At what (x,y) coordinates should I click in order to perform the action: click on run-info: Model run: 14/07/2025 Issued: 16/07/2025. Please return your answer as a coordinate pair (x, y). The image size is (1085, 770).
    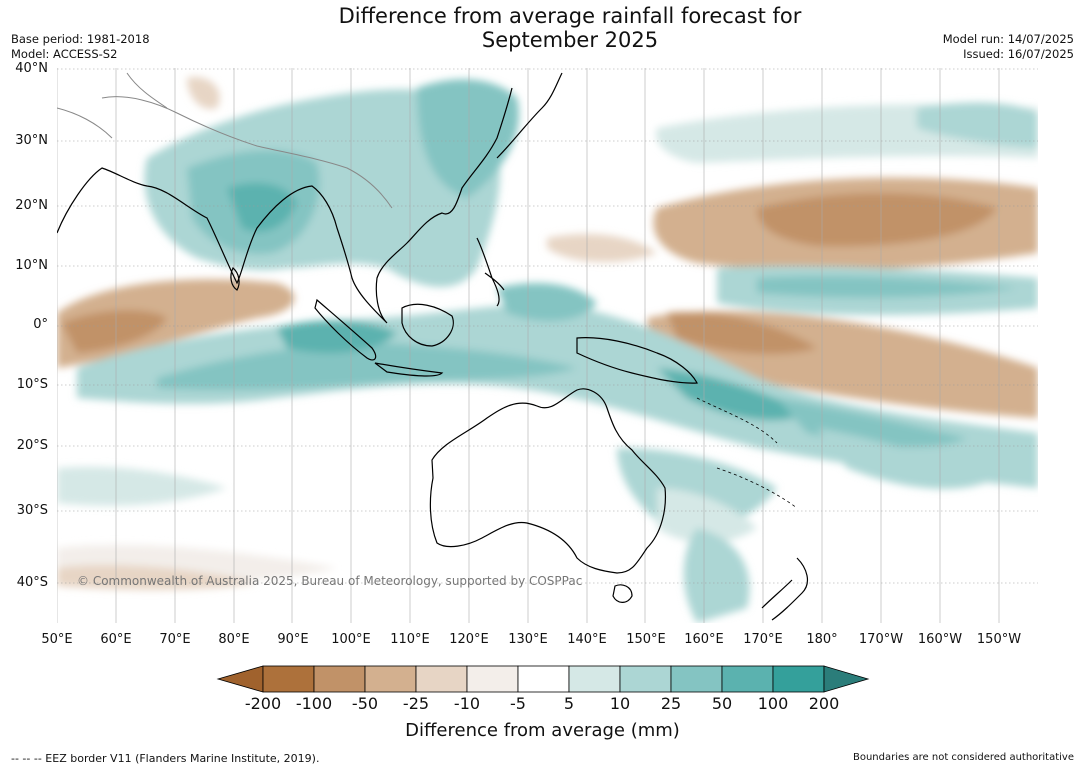
    Looking at the image, I should click on (1008, 47).